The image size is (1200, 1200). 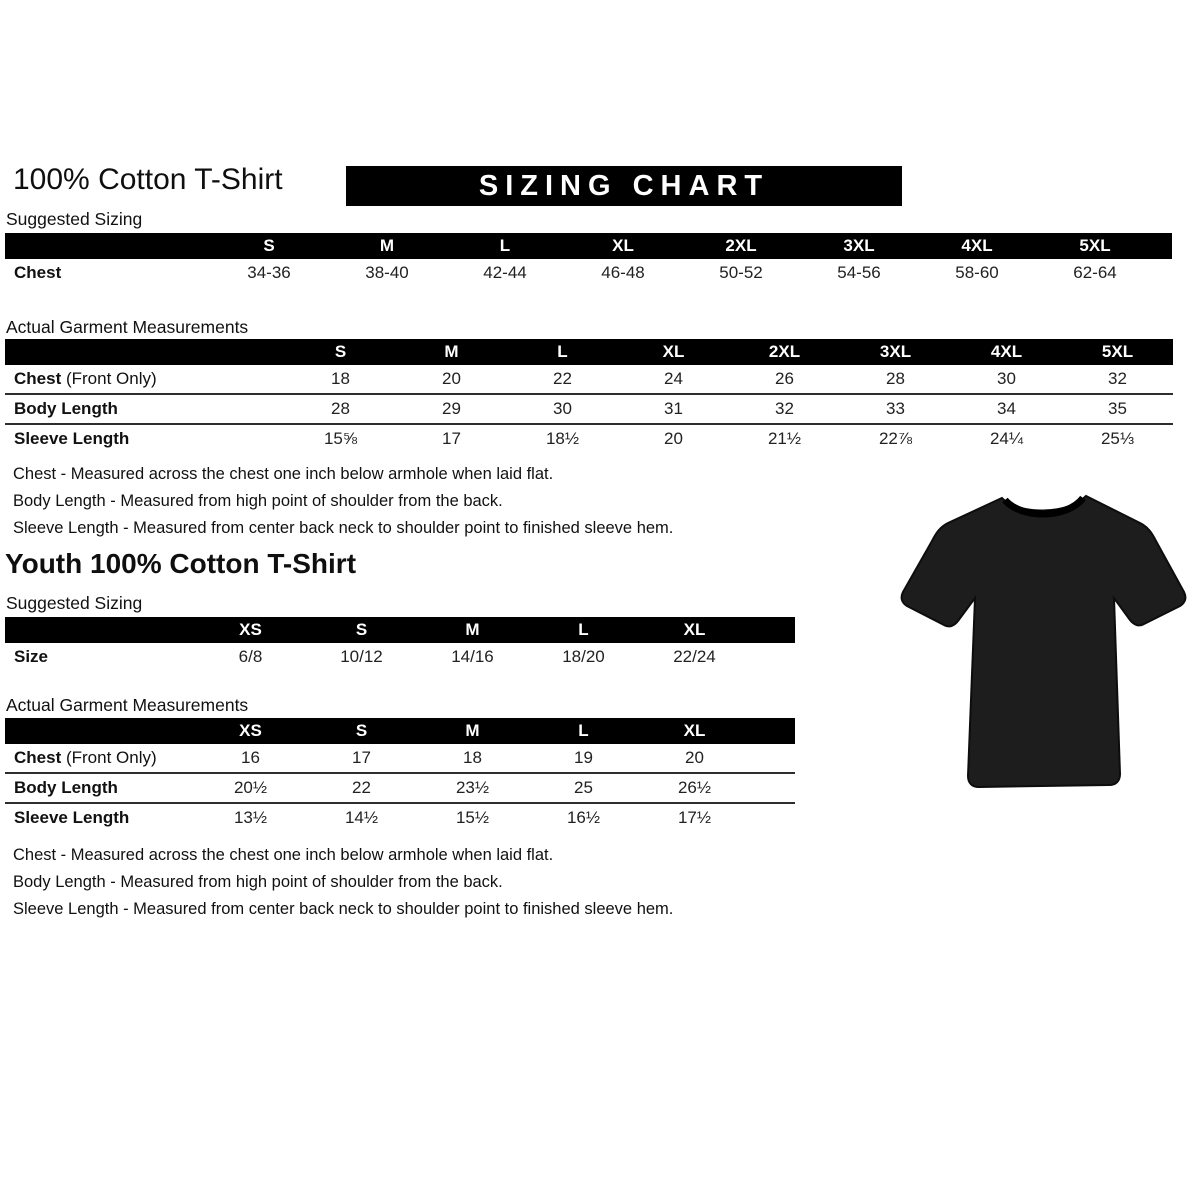 What do you see at coordinates (589, 438) in the screenshot?
I see `table-row: Sleeve Length 15⅝ 17 18½ 20 21½ 22⅞ 24¼ 25⅓` at bounding box center [589, 438].